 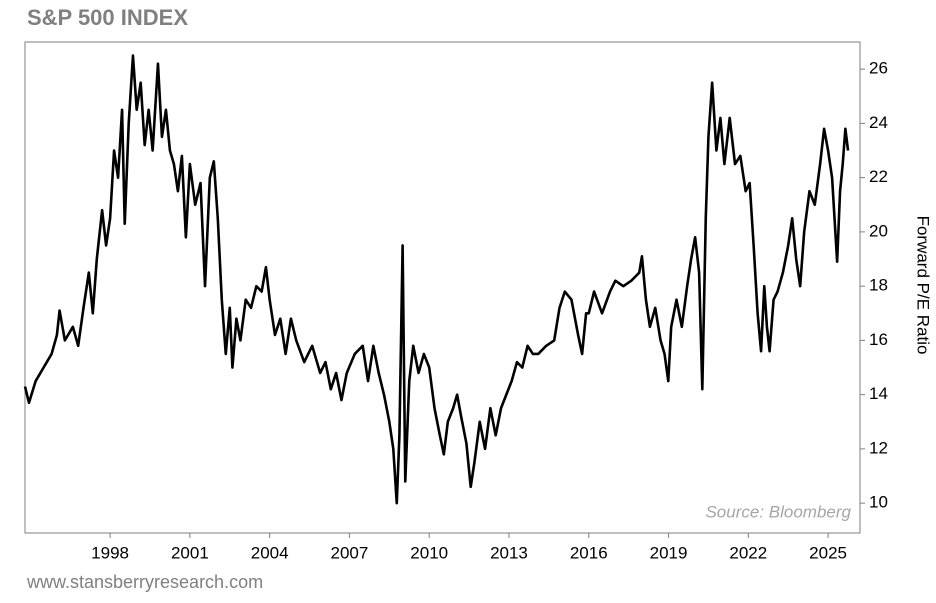 I want to click on source-note: Source: Bloomberg, so click(x=778, y=511).